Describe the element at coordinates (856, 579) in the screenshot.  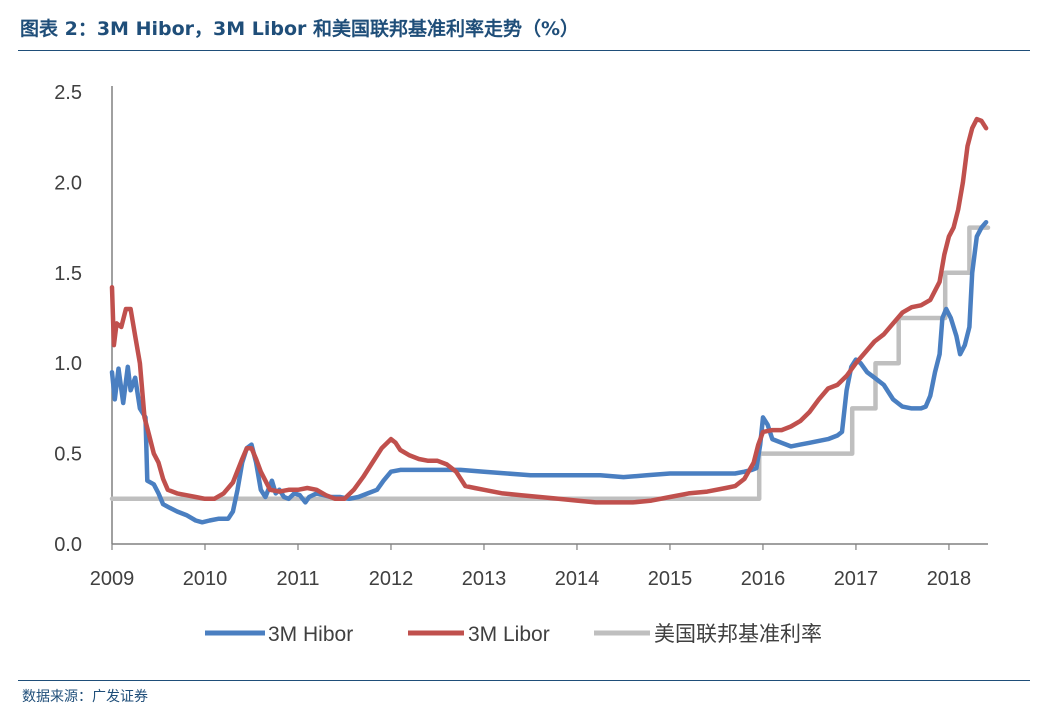
I see `x-tick-label: 2017` at that location.